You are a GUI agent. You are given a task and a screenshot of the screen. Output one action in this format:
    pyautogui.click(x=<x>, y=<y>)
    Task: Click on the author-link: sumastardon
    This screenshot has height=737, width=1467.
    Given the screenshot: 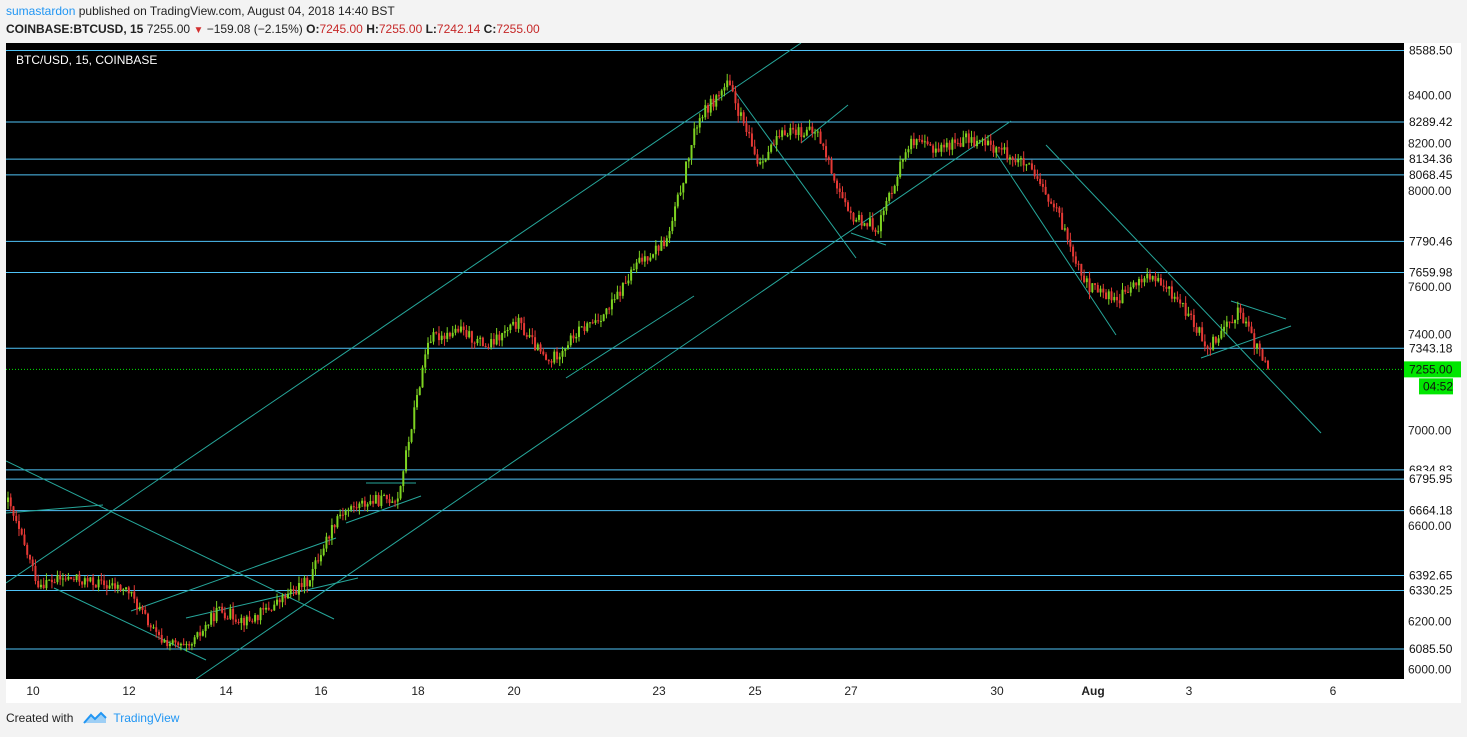 What is the action you would take?
    pyautogui.click(x=41, y=11)
    